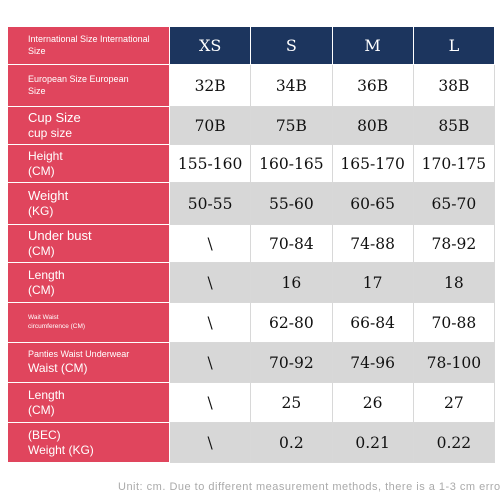 Image resolution: width=500 pixels, height=500 pixels. I want to click on row-label-line1: Panties Waist Underwear, so click(79, 354).